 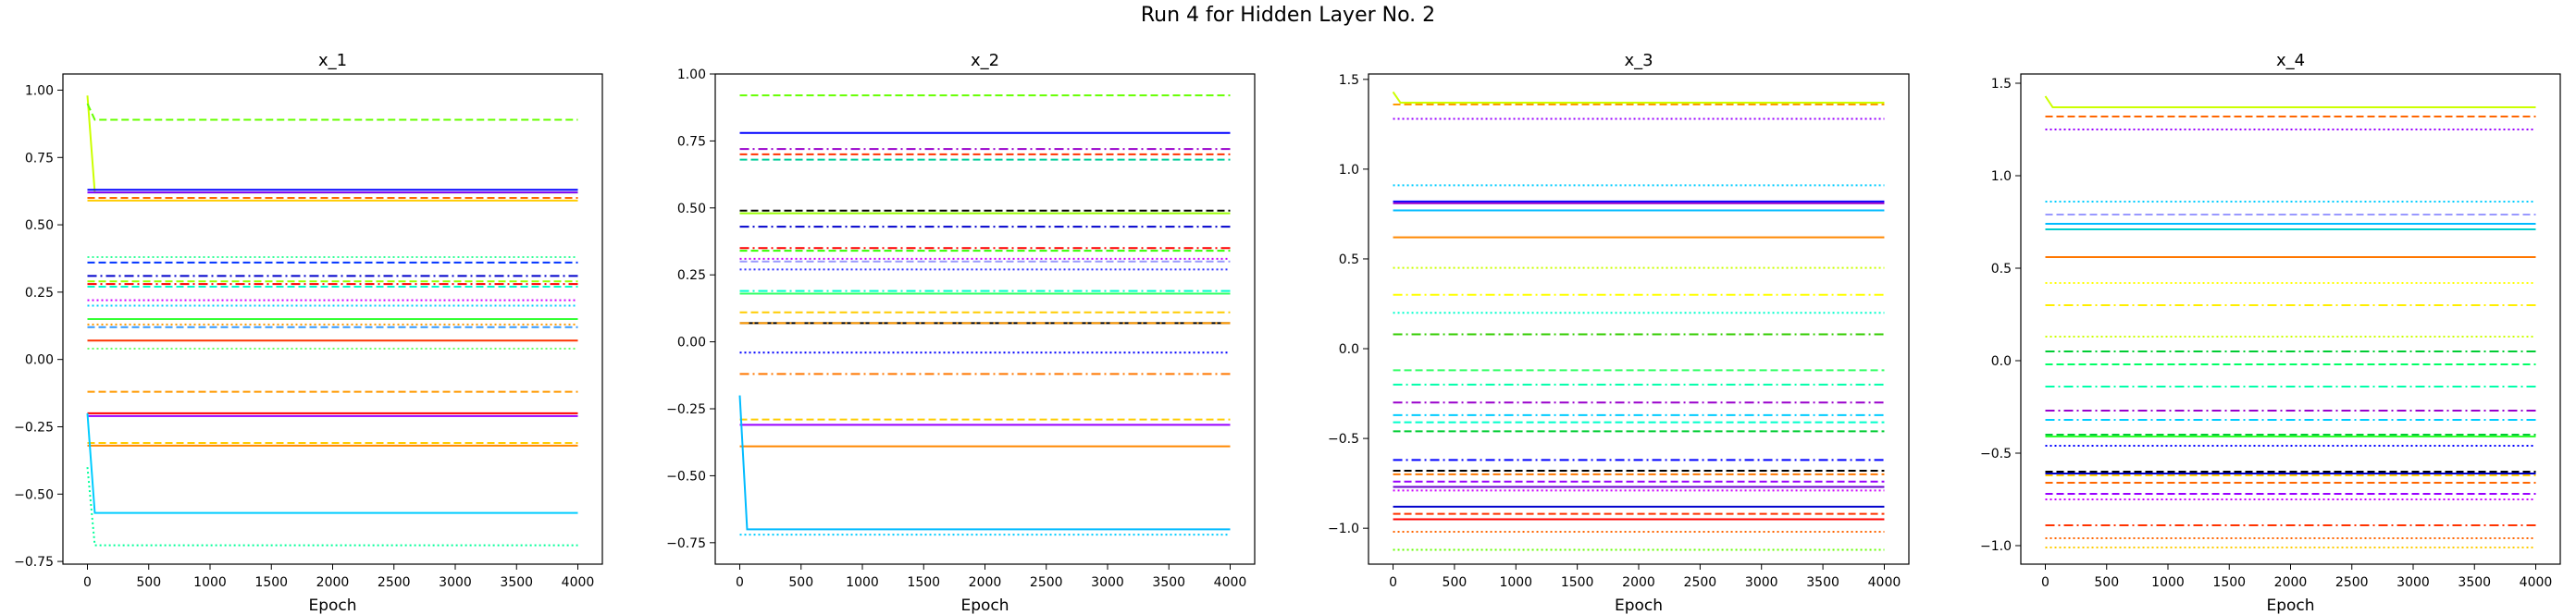 What do you see at coordinates (1288, 16) in the screenshot?
I see `figure-title: Run 4 for Hidden Layer No. 2` at bounding box center [1288, 16].